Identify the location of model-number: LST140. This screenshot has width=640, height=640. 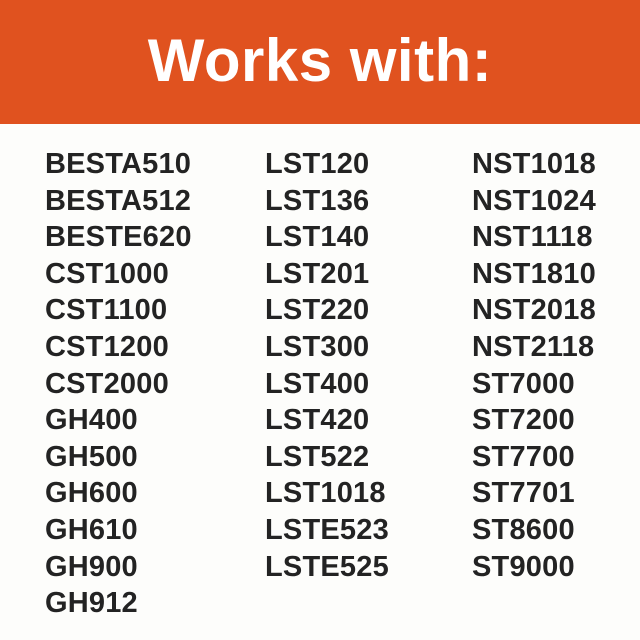
(317, 237).